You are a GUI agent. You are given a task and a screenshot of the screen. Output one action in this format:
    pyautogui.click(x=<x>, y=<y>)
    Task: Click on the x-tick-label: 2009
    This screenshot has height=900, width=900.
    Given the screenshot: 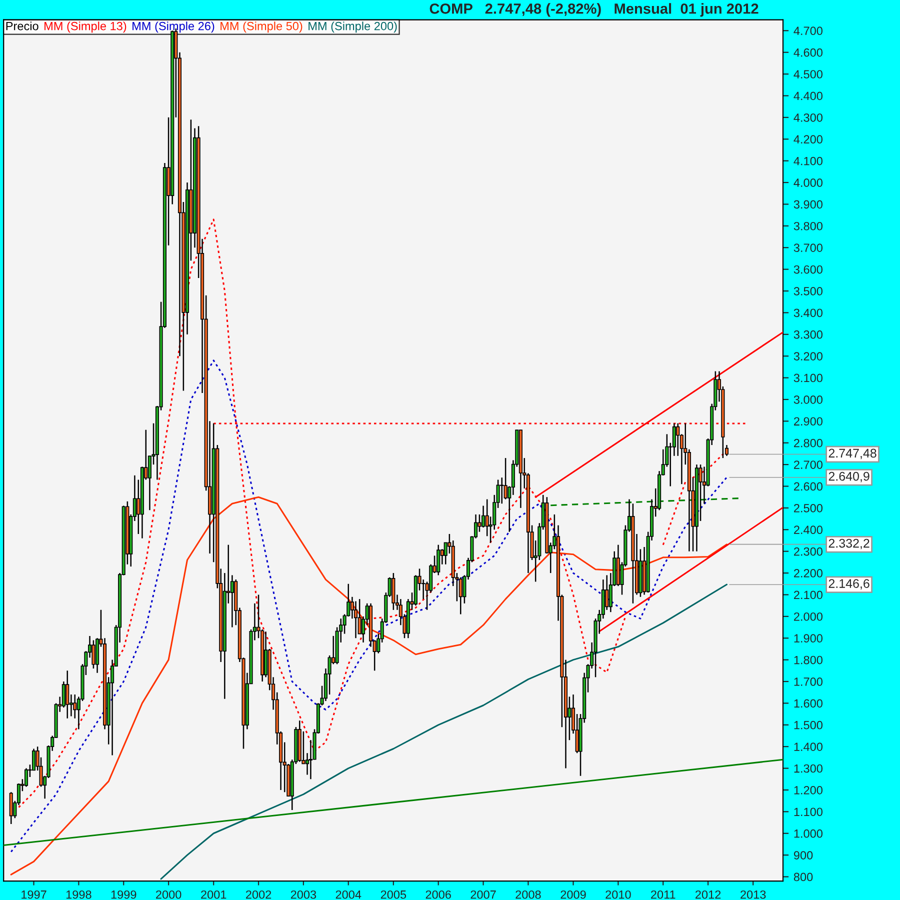 What is the action you would take?
    pyautogui.click(x=573, y=894)
    